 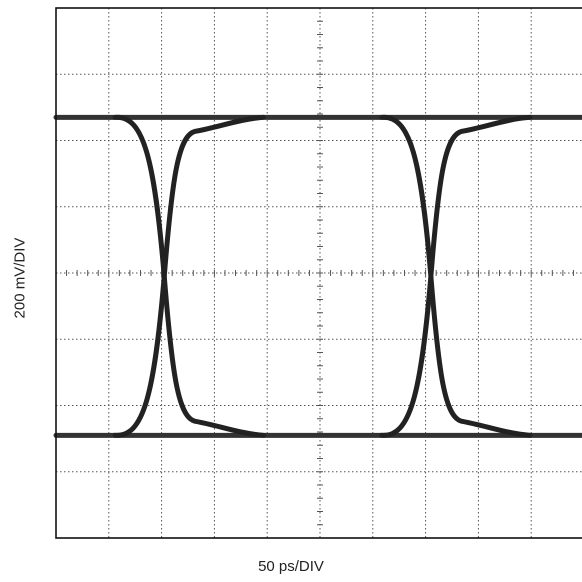 What do you see at coordinates (291, 566) in the screenshot?
I see `x-axis-label: 50 ps/DIV` at bounding box center [291, 566].